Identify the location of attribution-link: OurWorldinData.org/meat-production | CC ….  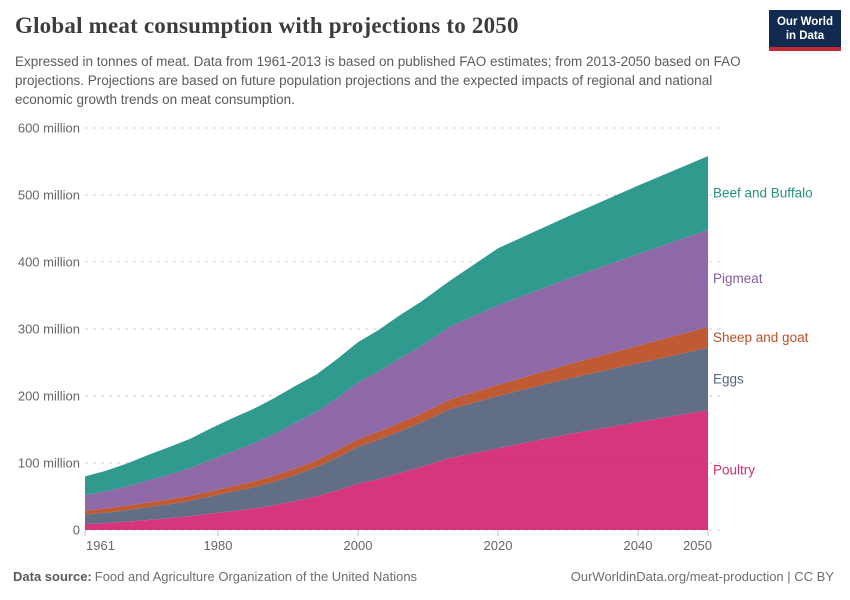
(702, 576).